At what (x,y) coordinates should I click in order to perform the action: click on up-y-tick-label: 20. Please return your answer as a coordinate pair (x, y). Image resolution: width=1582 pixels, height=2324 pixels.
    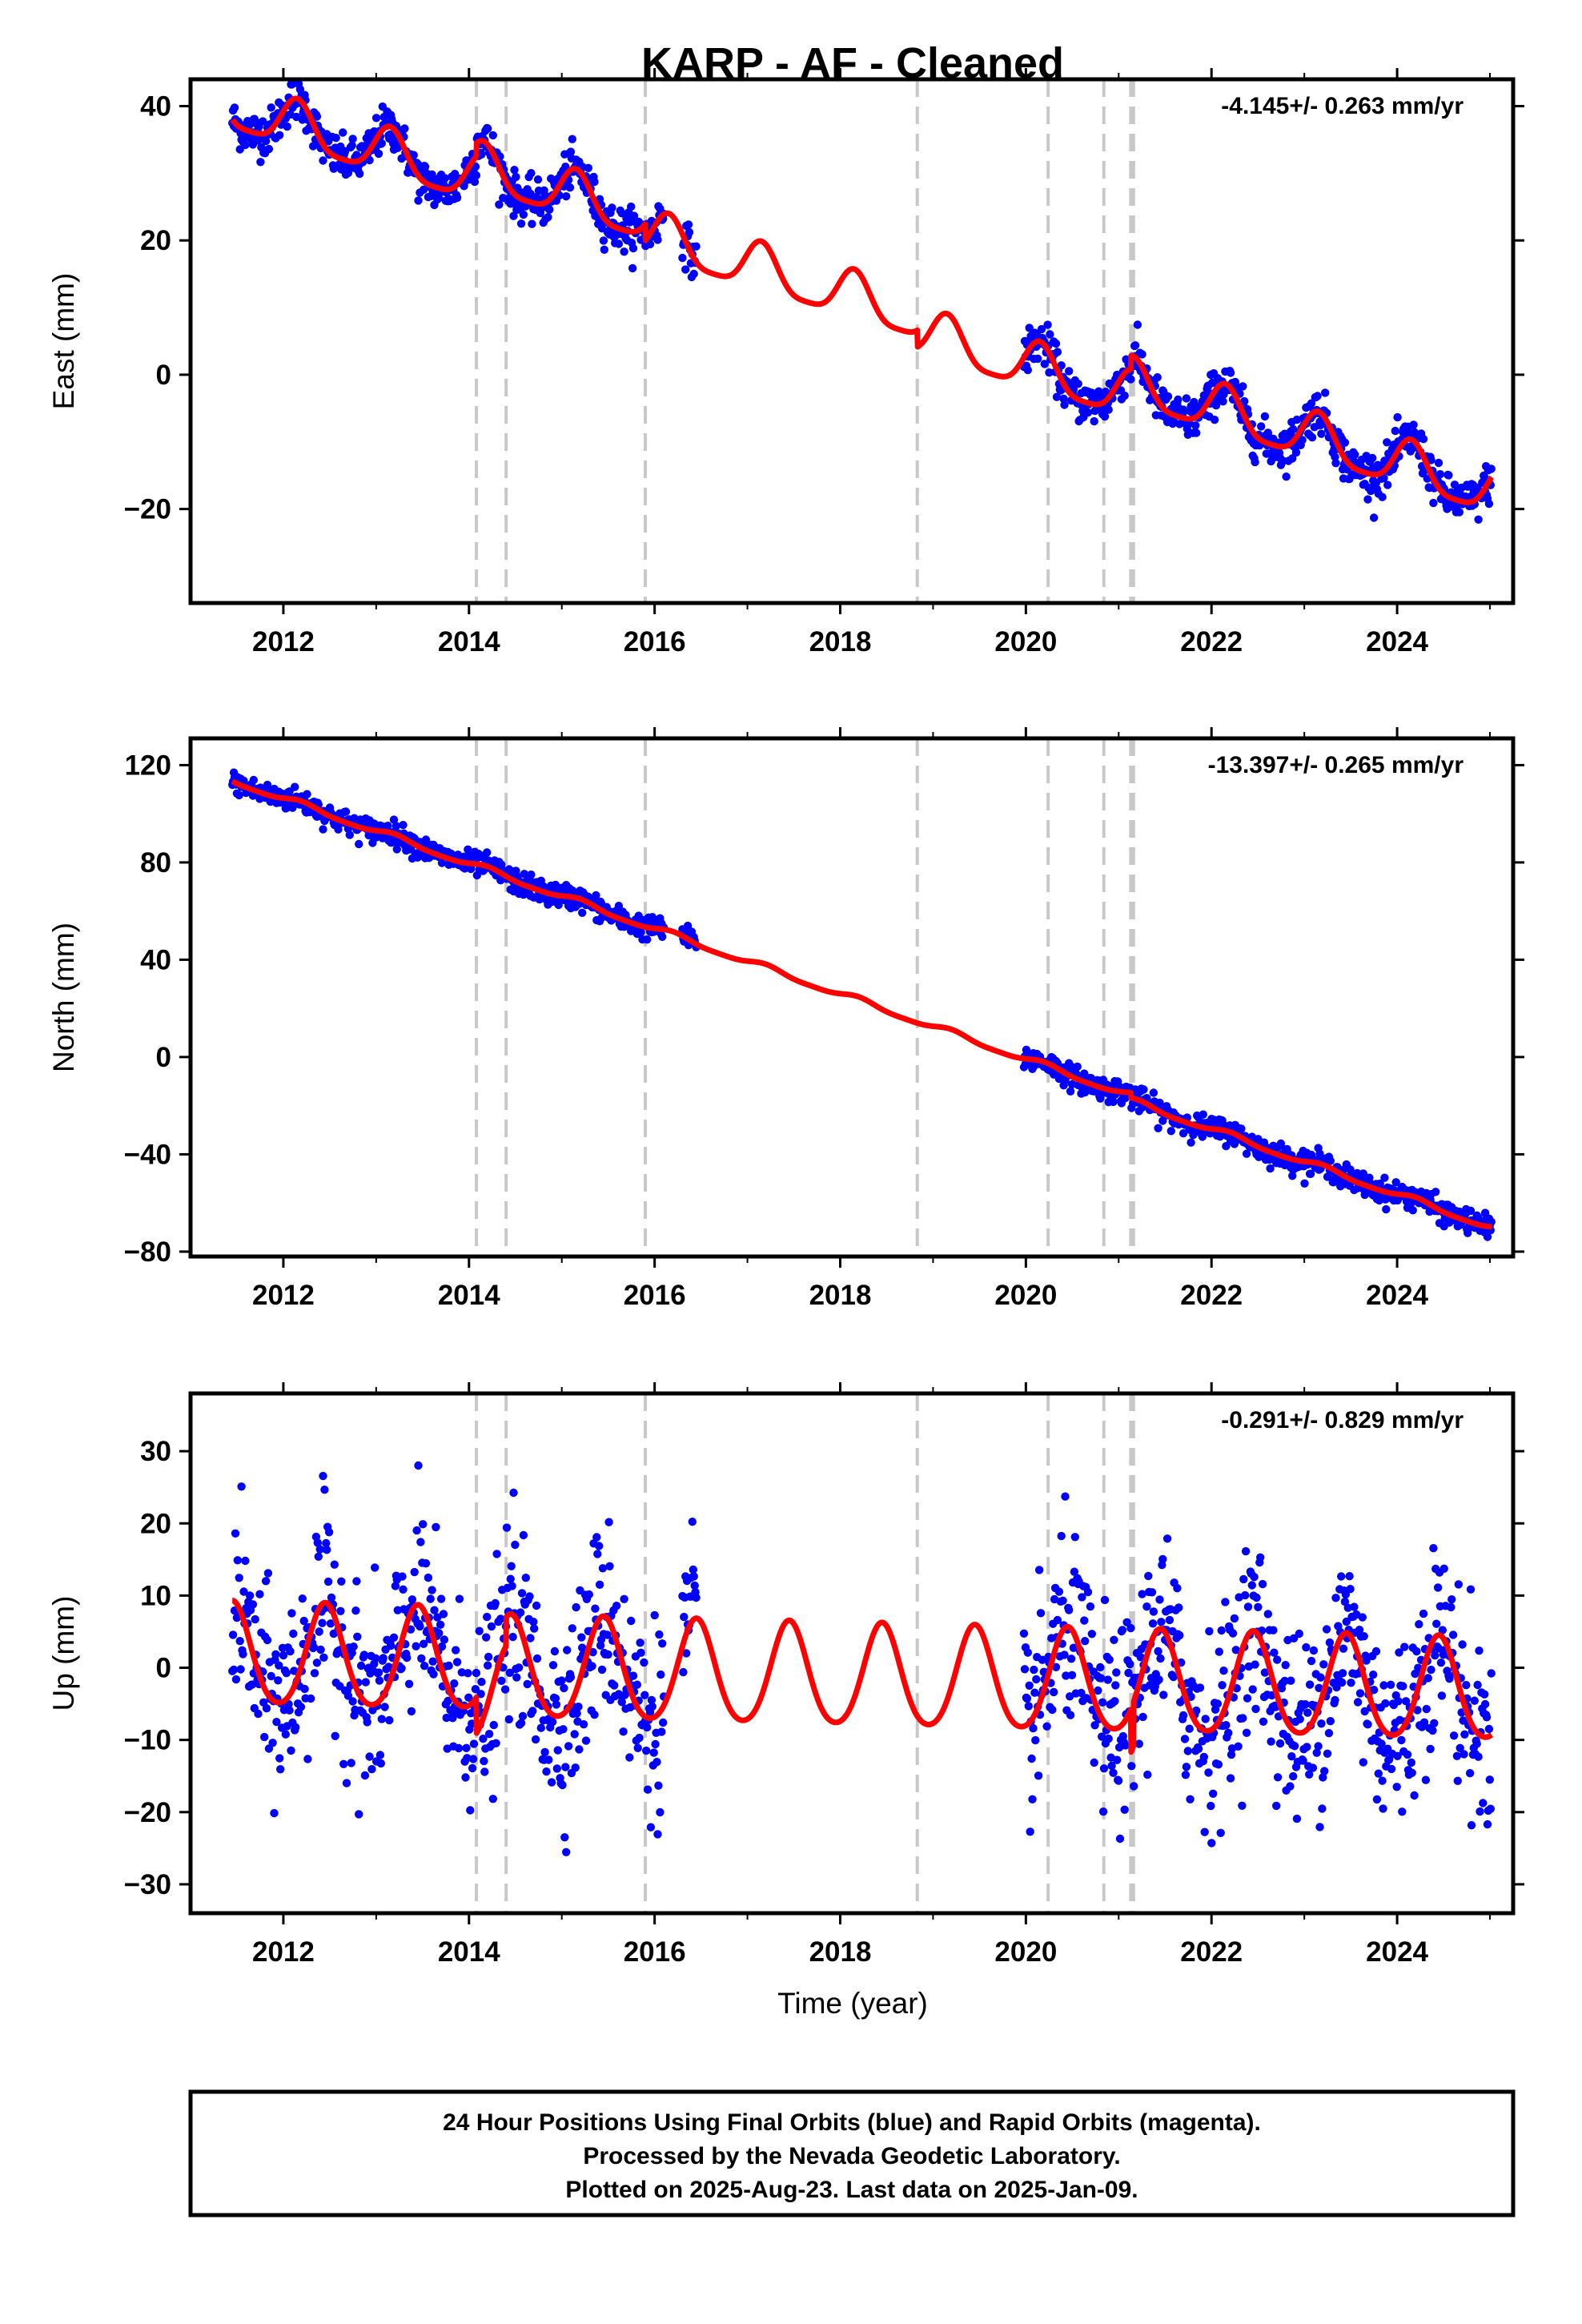
    Looking at the image, I should click on (155, 1524).